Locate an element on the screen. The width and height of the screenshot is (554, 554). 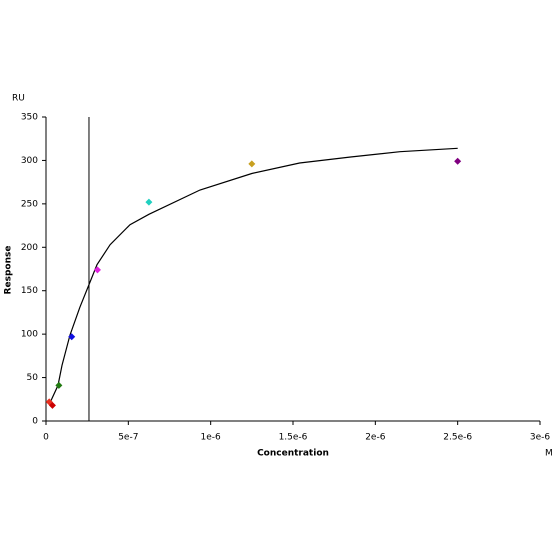
y-tick-label: 300 is located at coordinates (29, 161).